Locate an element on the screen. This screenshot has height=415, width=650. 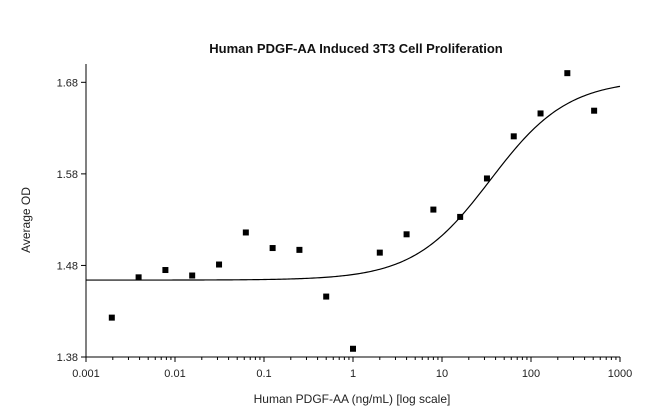
x-tick-label: 1 is located at coordinates (353, 374).